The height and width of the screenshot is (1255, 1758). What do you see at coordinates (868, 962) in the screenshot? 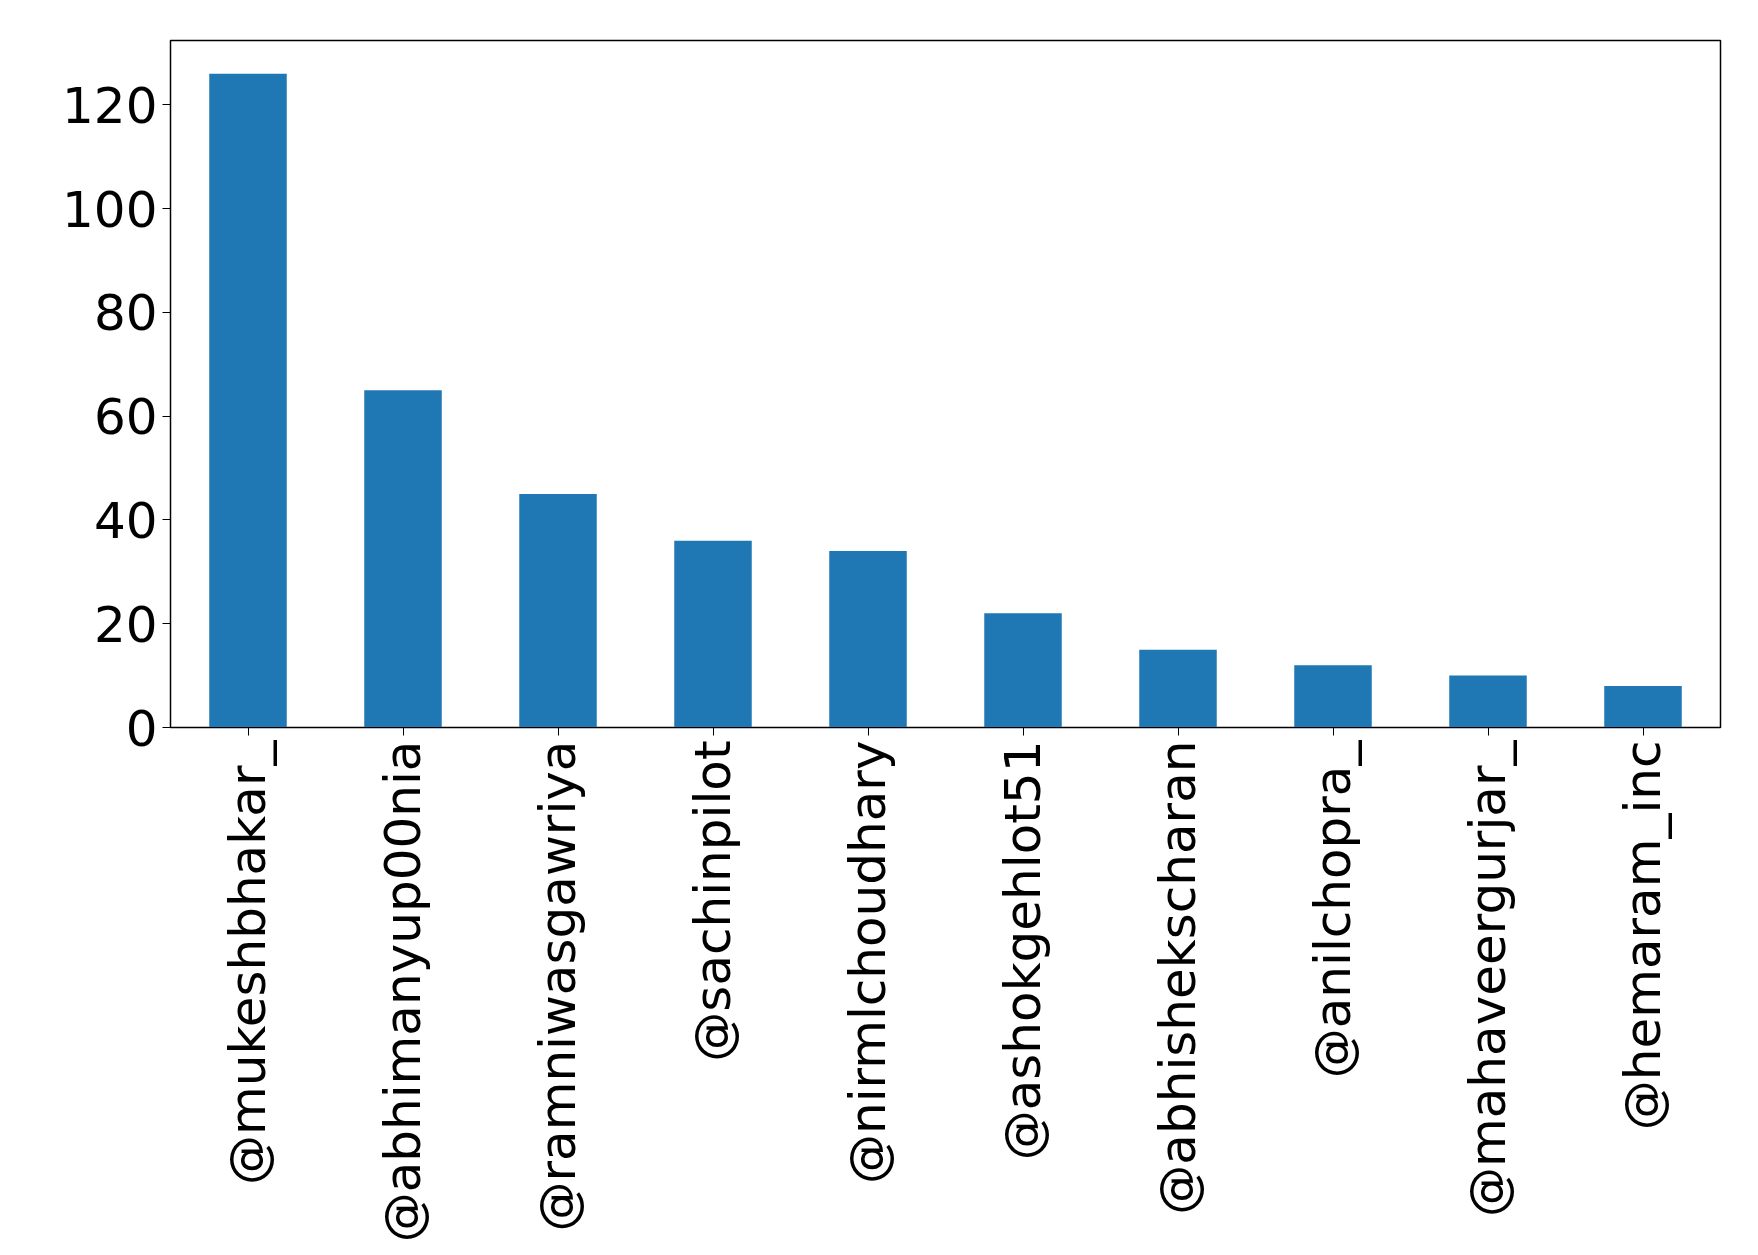
I see `x-tick-label: @nirmlchoudhary` at bounding box center [868, 962].